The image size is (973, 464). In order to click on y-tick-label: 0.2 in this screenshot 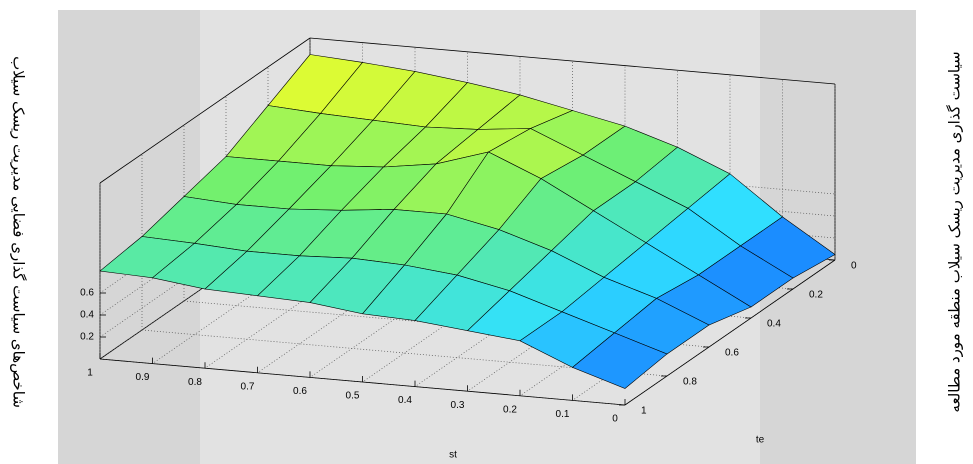, I will do `click(816, 295)`.